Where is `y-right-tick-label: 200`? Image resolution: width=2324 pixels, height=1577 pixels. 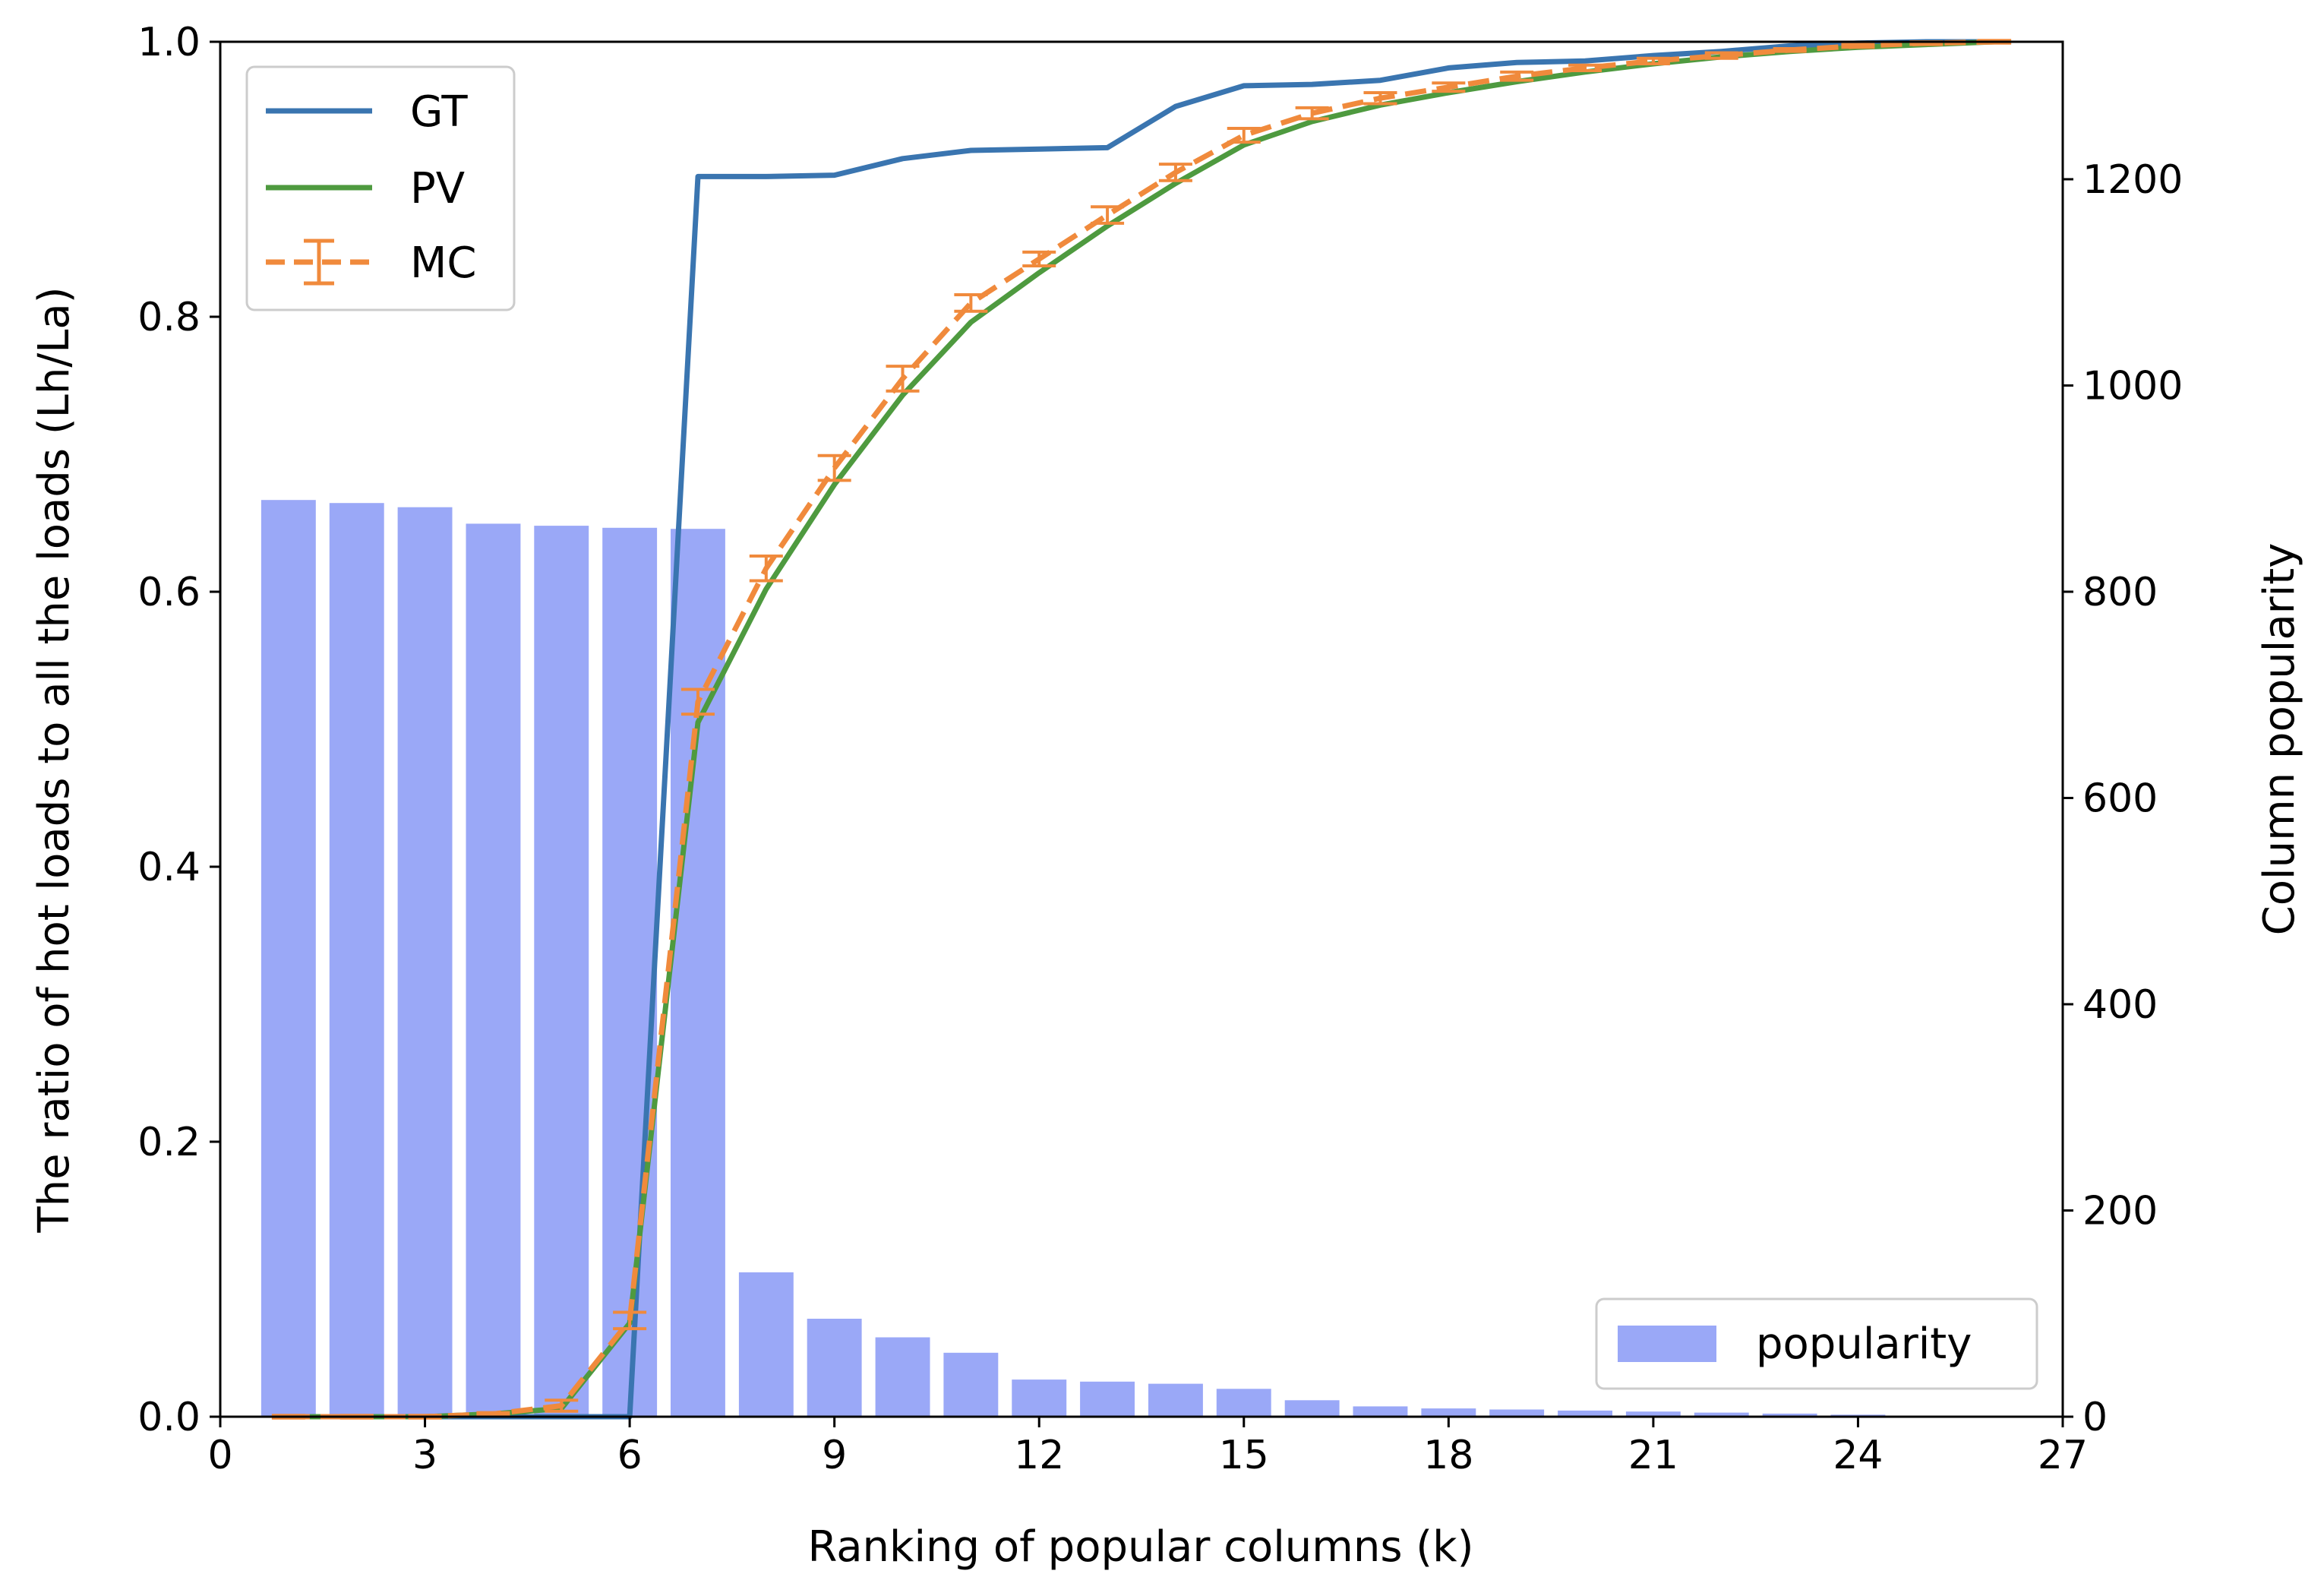 y-right-tick-label: 200 is located at coordinates (2120, 1211).